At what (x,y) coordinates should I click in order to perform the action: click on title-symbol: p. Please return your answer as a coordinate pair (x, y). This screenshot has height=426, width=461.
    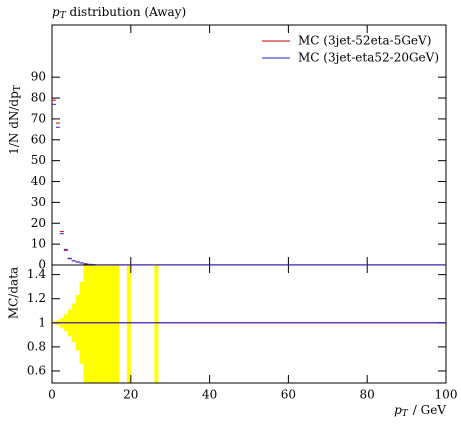
    Looking at the image, I should click on (56, 12).